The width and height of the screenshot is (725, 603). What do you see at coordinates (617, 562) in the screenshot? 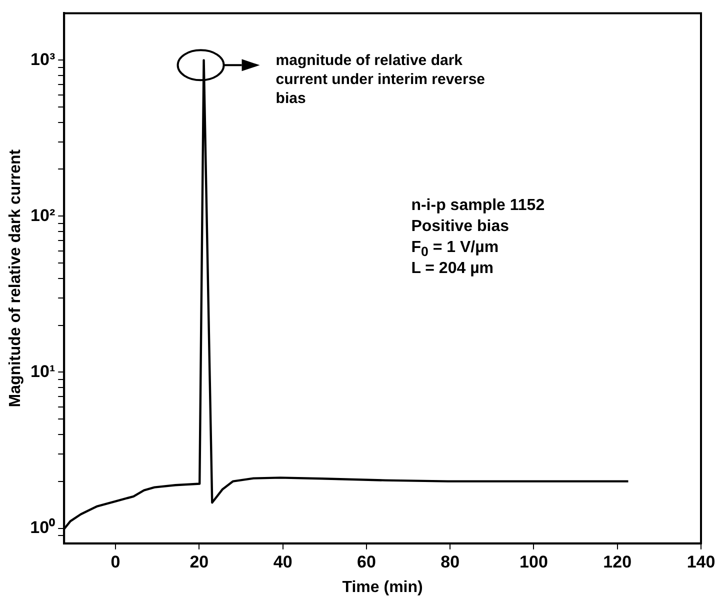
I see `x-tick-label: 120` at bounding box center [617, 562].